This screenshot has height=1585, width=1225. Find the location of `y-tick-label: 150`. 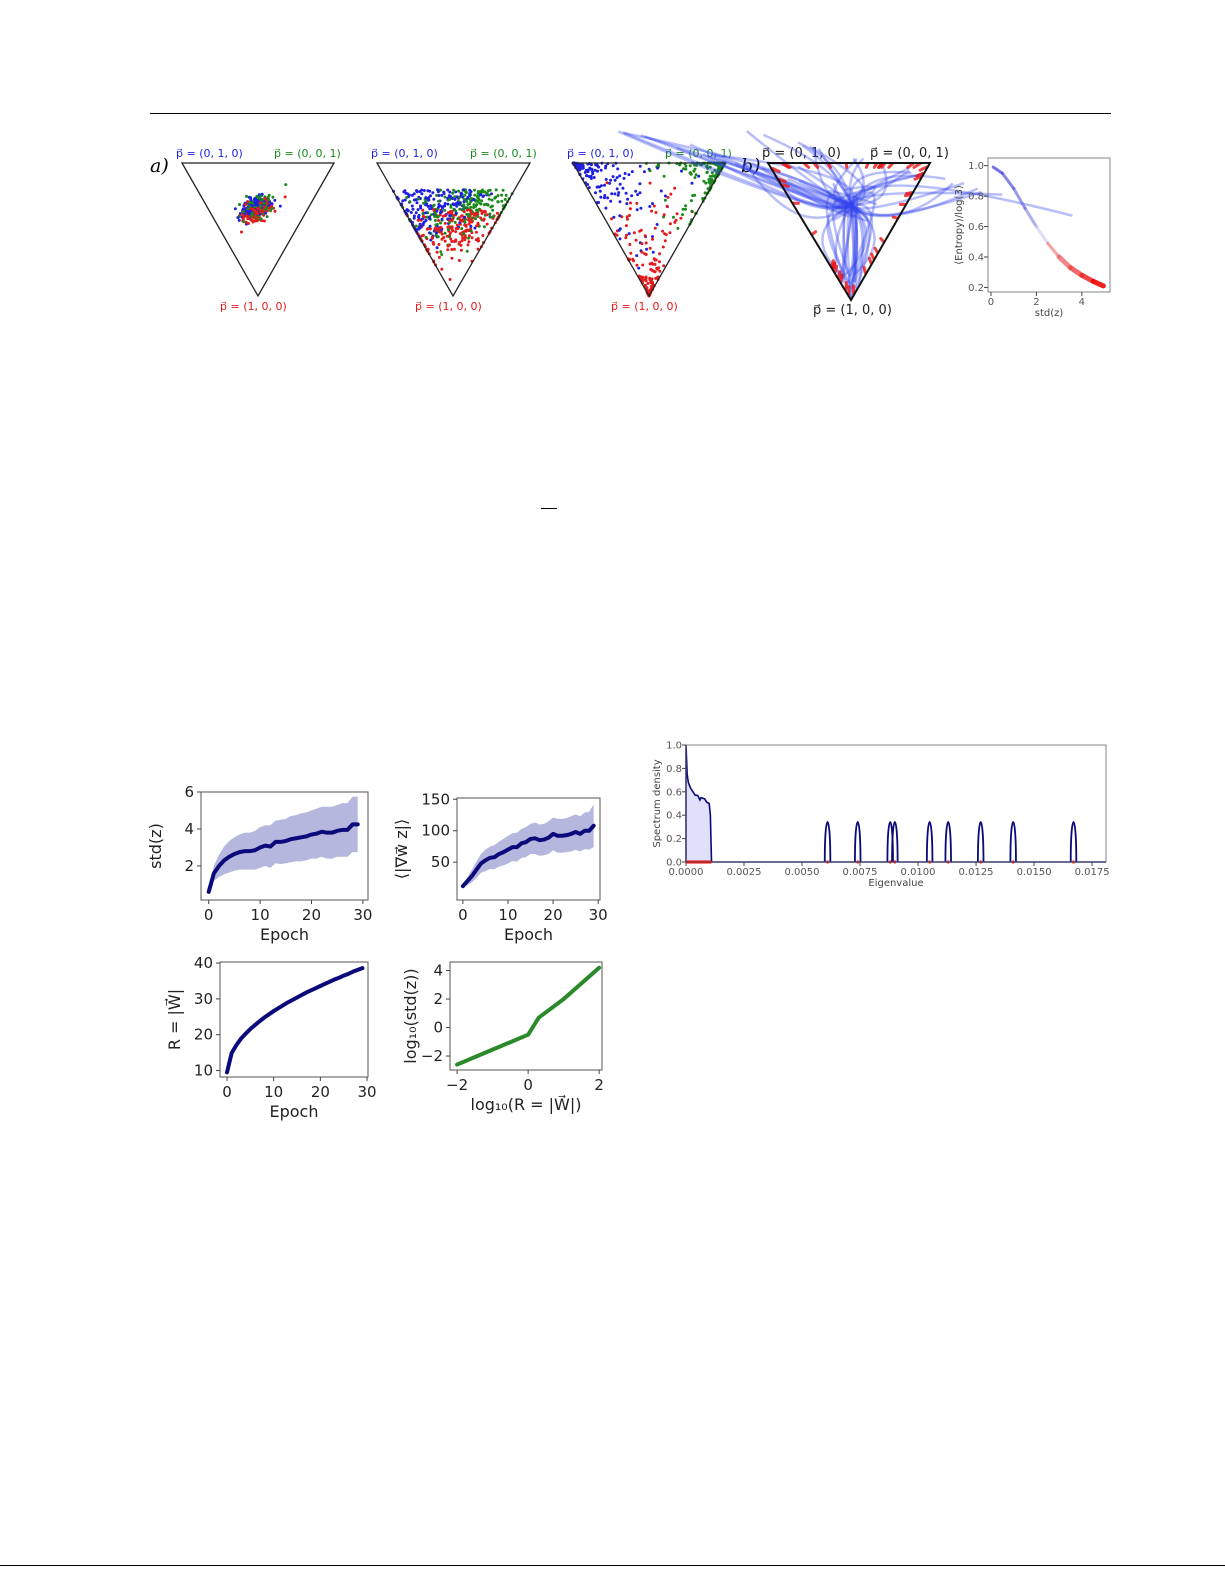

y-tick-label: 150 is located at coordinates (435, 799).